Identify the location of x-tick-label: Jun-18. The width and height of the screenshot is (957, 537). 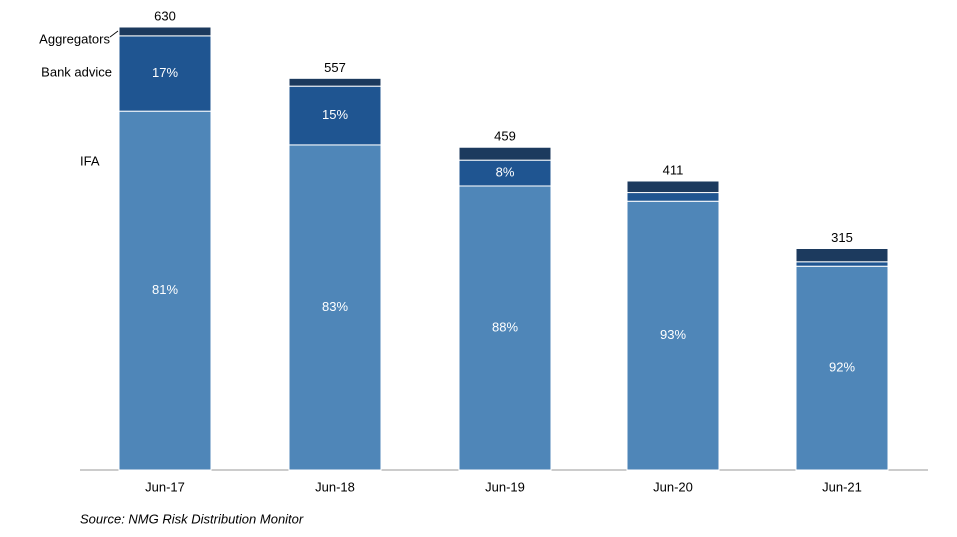
(335, 486).